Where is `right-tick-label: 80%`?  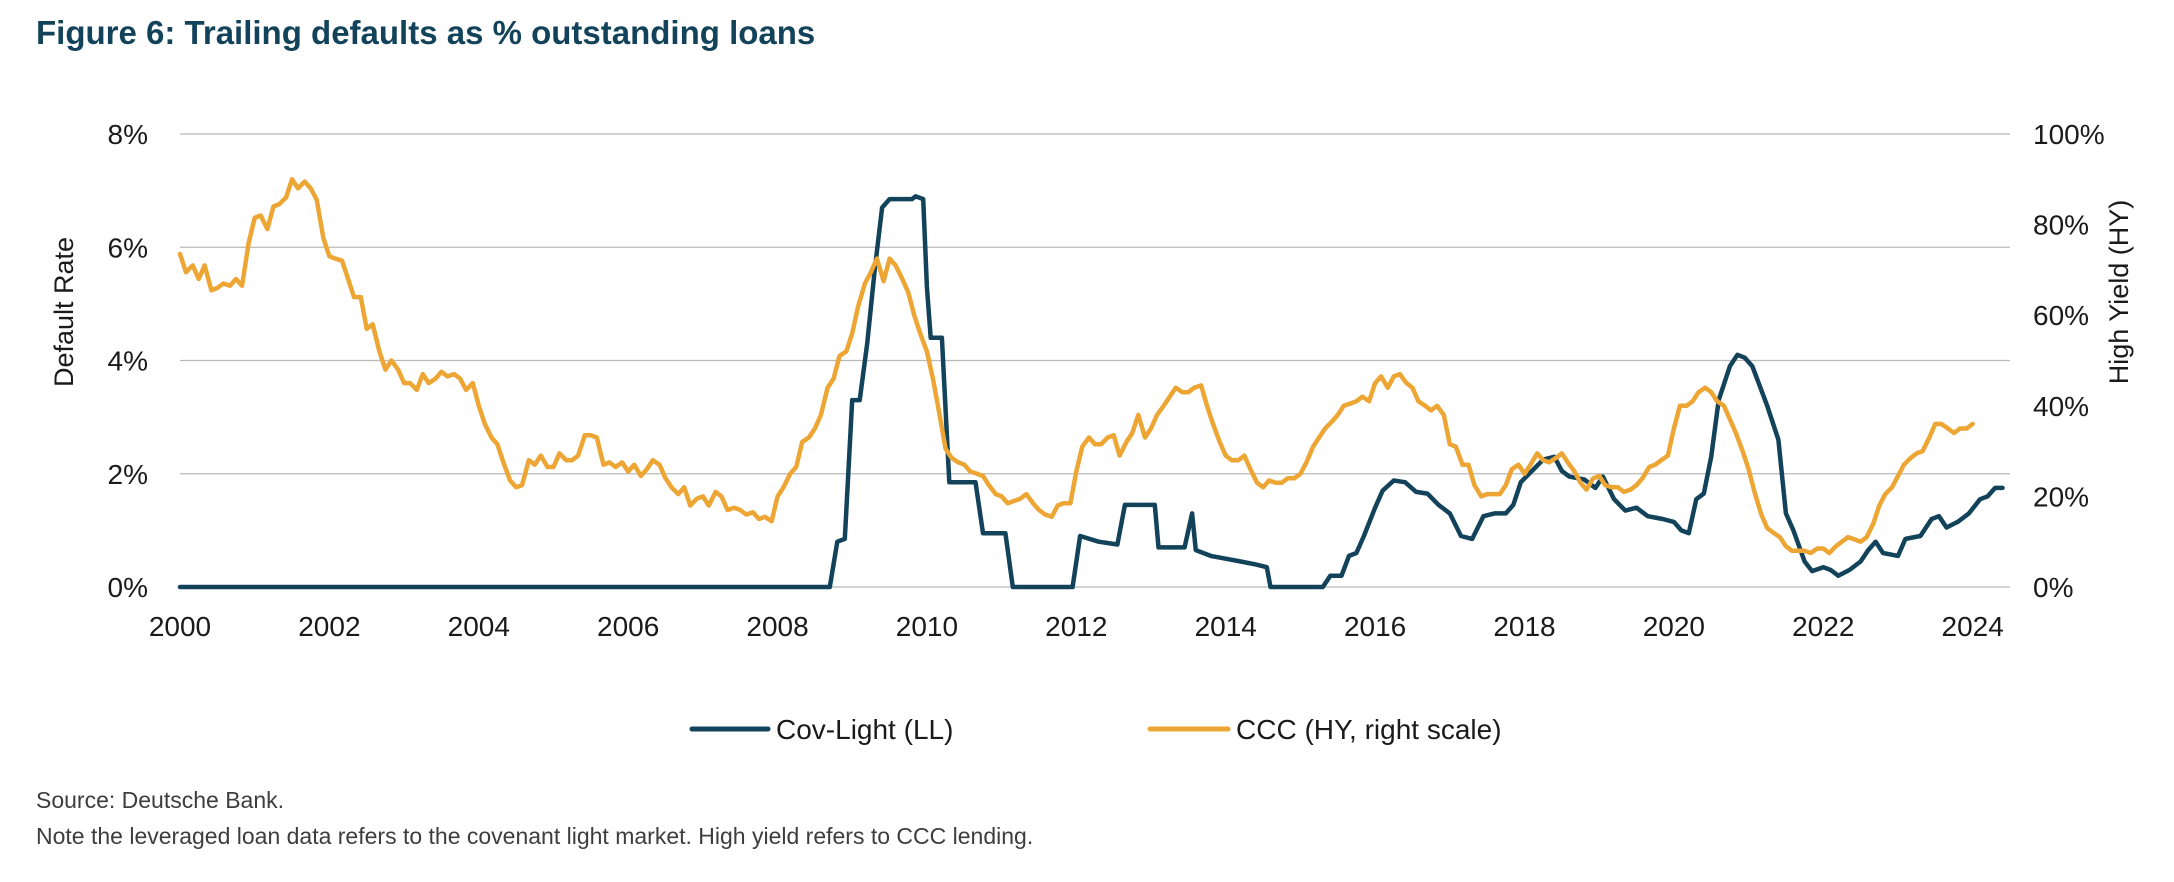 right-tick-label: 80% is located at coordinates (2061, 225).